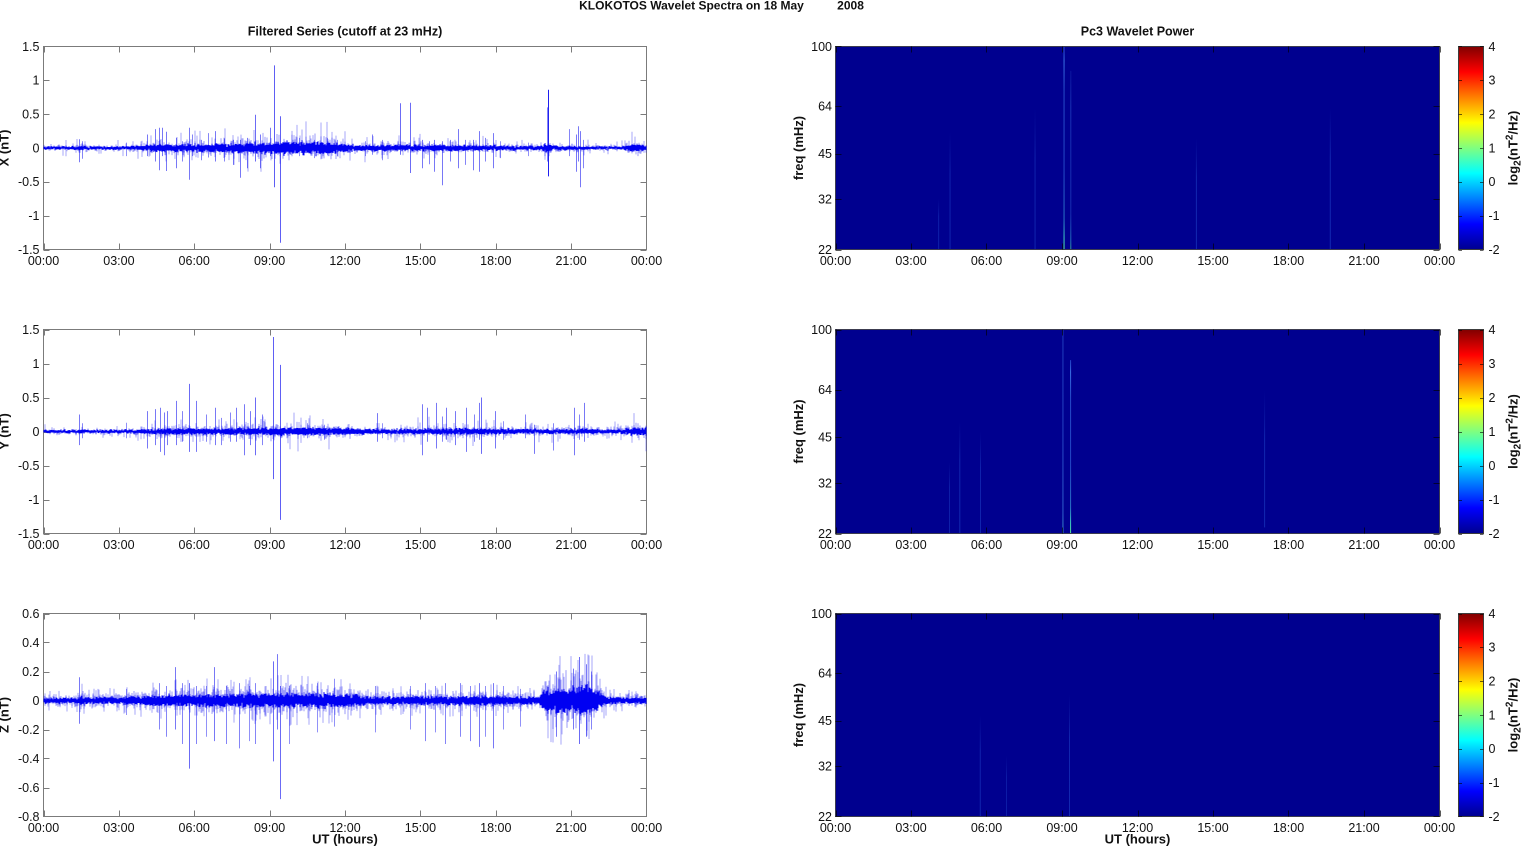 This screenshot has width=1526, height=856. I want to click on svg-text: 0.2, so click(30, 672).